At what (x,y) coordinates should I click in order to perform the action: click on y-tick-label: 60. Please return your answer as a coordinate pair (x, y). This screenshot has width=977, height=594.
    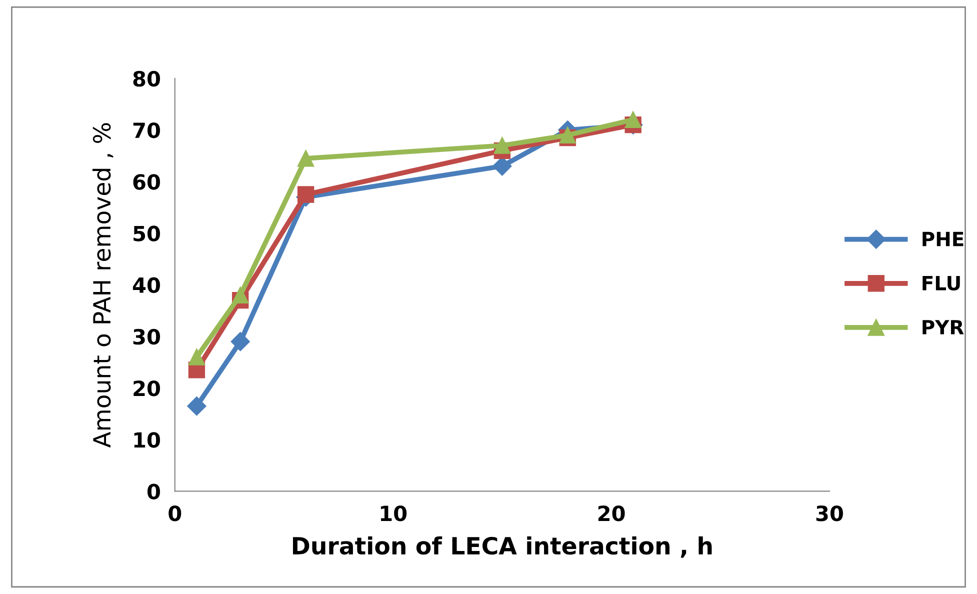
    Looking at the image, I should click on (146, 182).